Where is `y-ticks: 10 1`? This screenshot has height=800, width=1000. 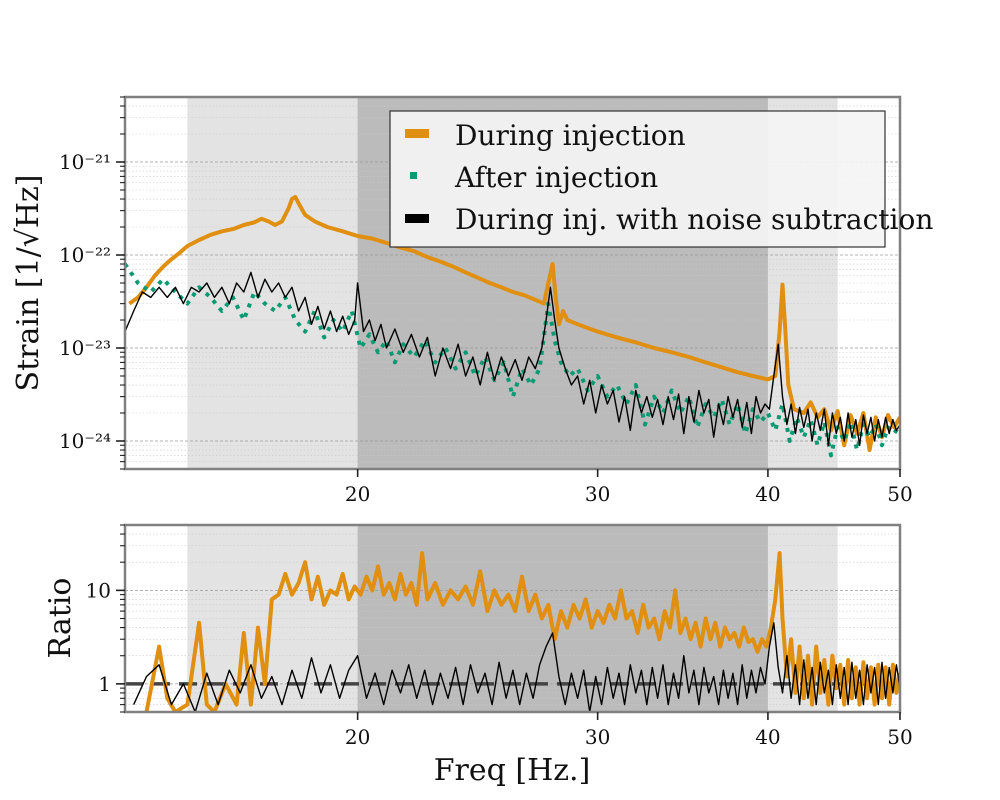 y-ticks: 10 1 is located at coordinates (105, 618).